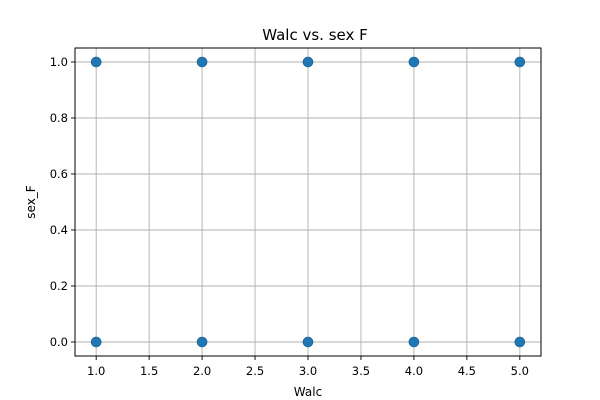 The width and height of the screenshot is (600, 400). I want to click on y-axis-ticks: 0.0 0.2 0.4 0.6 0.8 1.0, so click(62, 202).